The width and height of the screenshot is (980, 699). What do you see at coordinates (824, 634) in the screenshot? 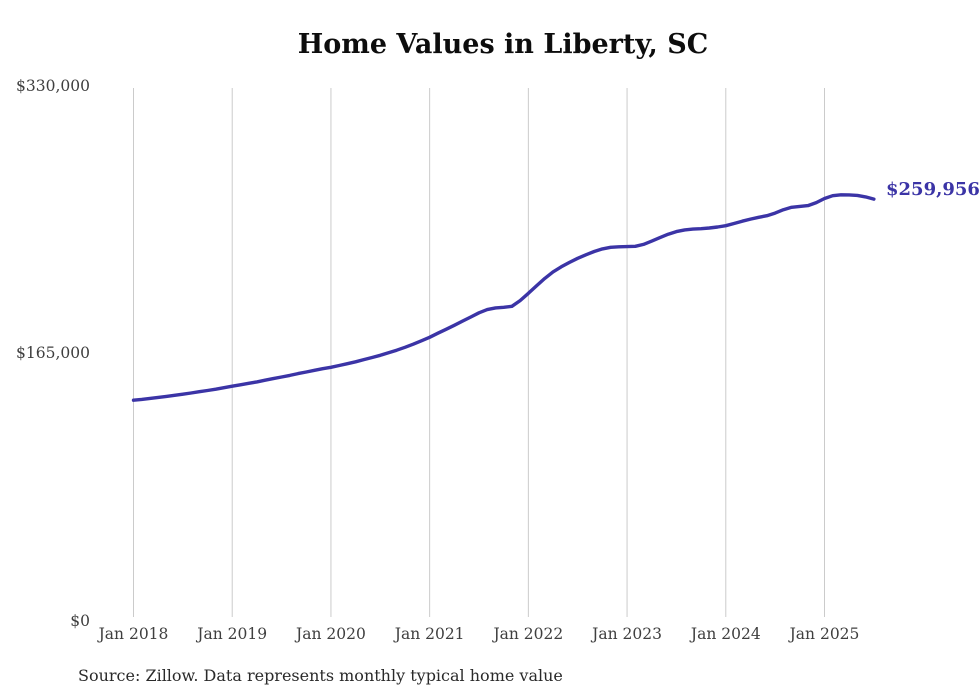
I see `x-axis-label: Jan 2025` at bounding box center [824, 634].